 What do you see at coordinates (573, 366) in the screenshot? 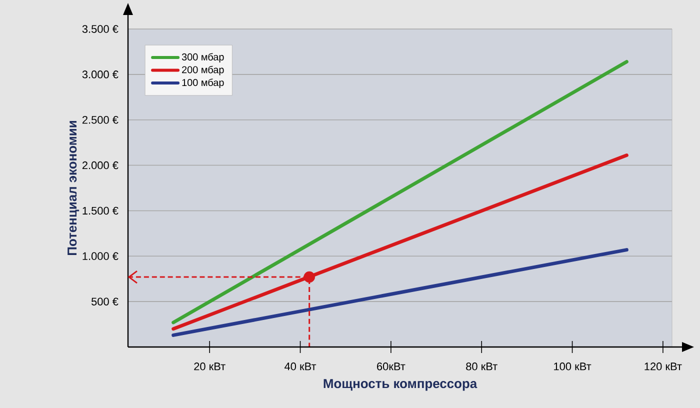
I see `x-tick-label: 100 кВт` at bounding box center [573, 366].